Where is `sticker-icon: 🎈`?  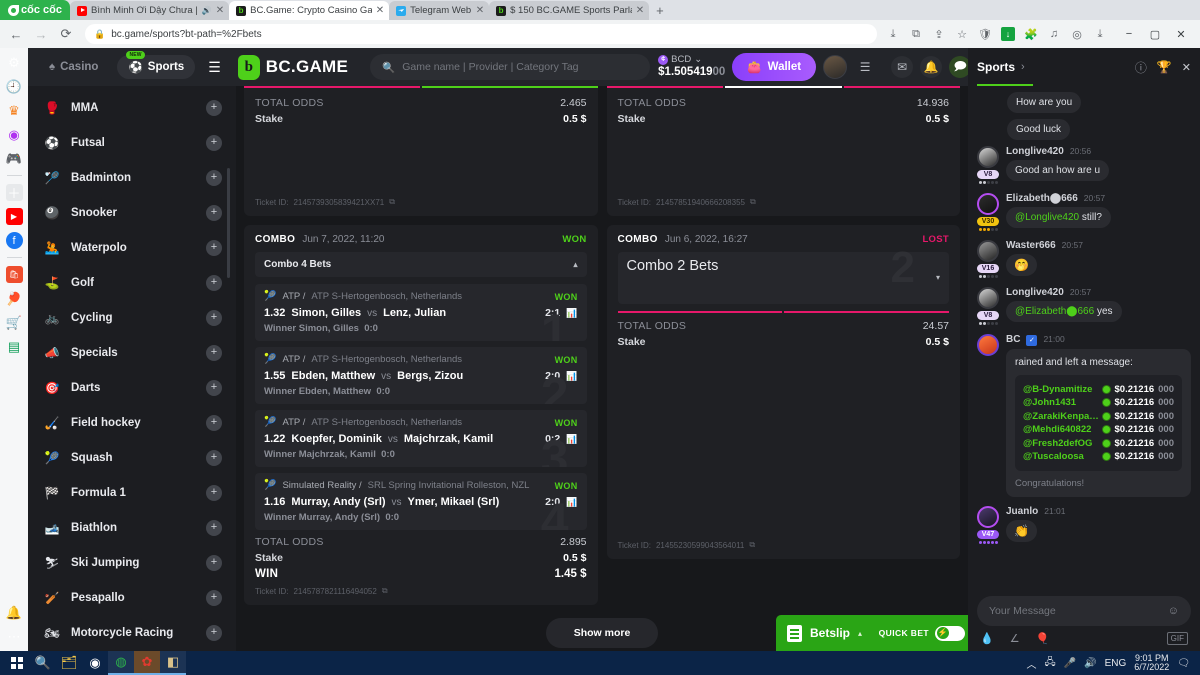 sticker-icon: 🎈 is located at coordinates (1042, 639).